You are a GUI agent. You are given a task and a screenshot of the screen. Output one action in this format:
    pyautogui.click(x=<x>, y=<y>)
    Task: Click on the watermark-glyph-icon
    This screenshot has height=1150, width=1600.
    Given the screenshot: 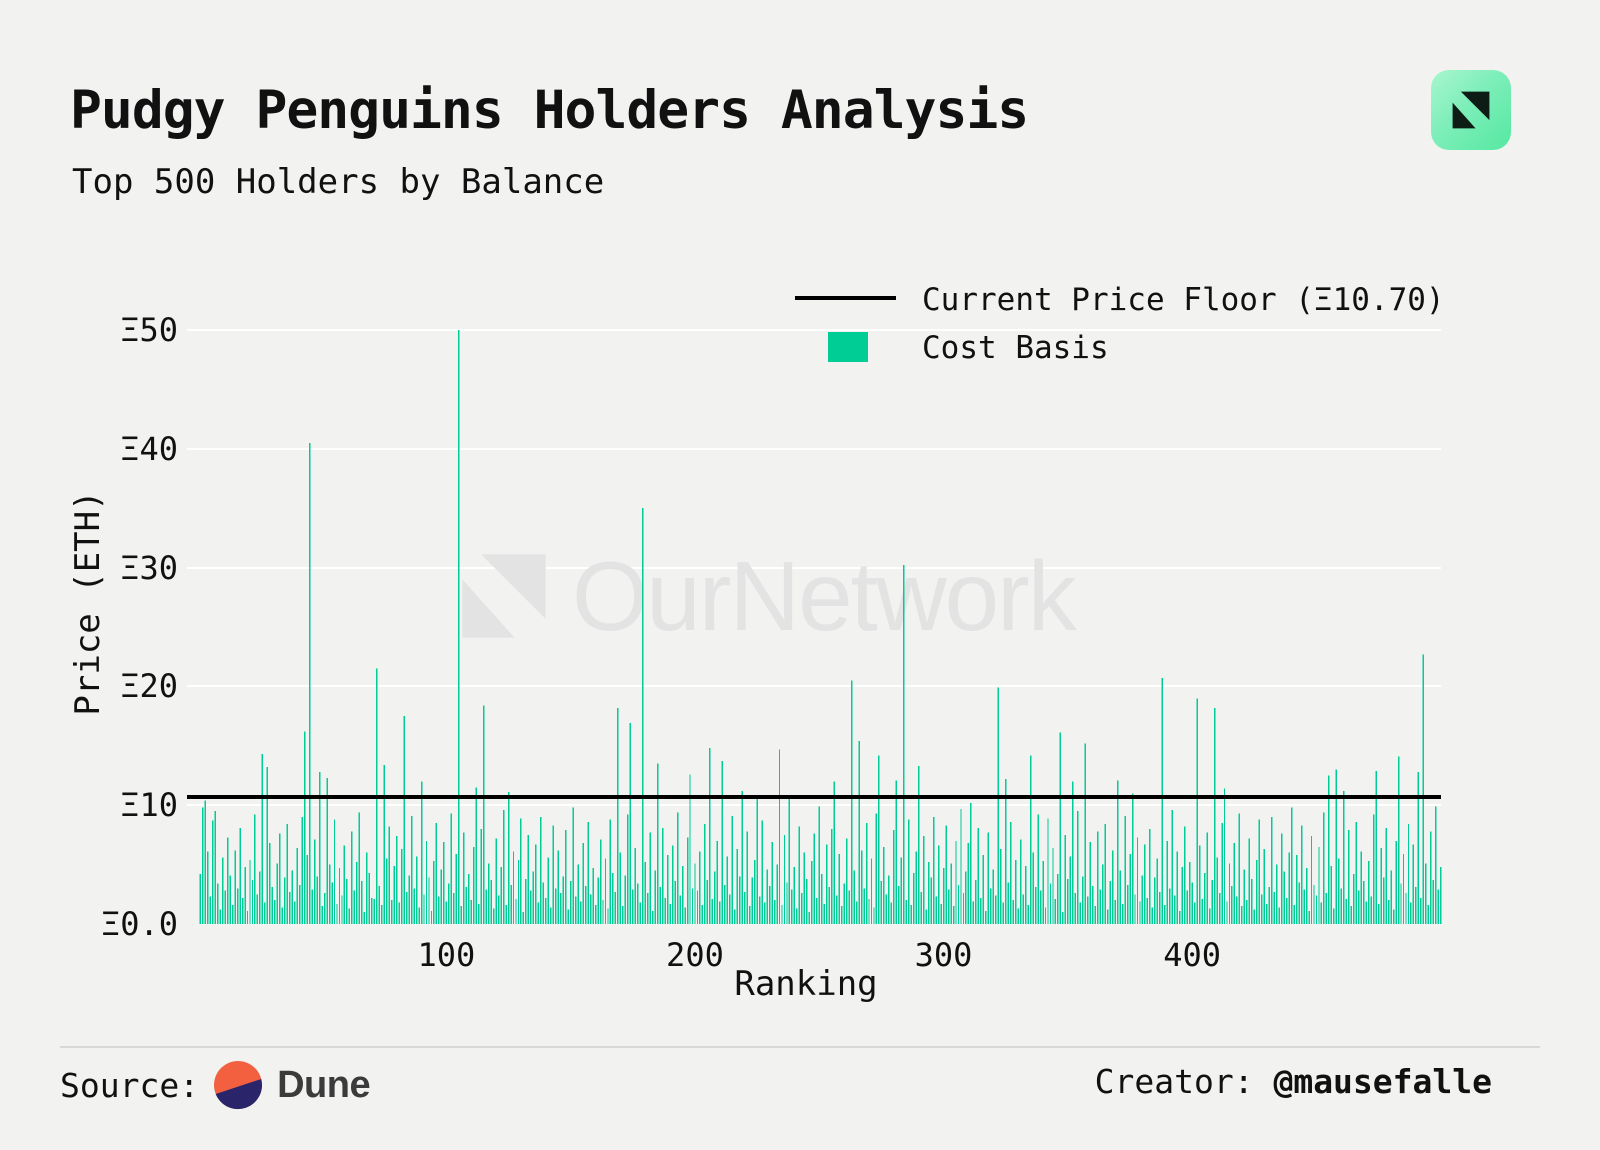 What is the action you would take?
    pyautogui.click(x=504, y=596)
    